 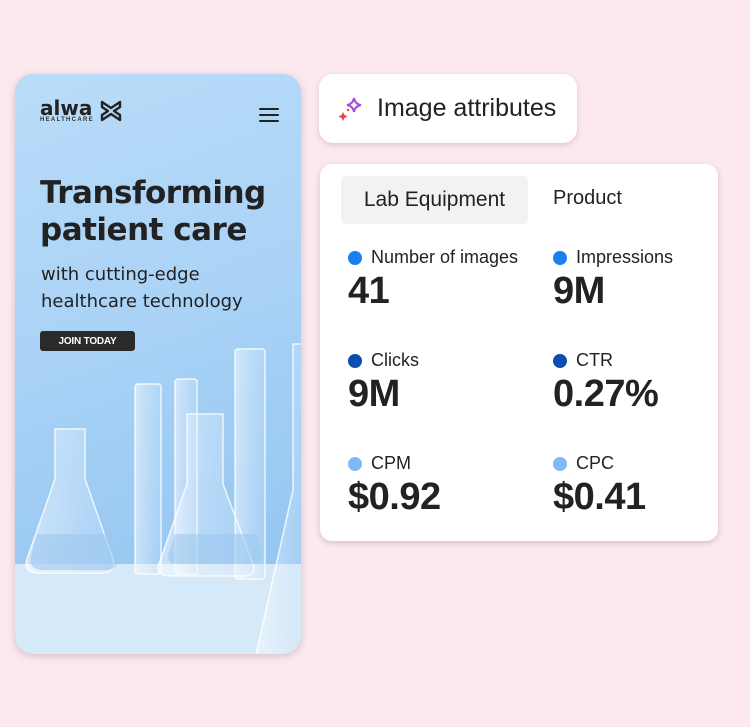 What do you see at coordinates (369, 291) in the screenshot?
I see `metric-value: 41` at bounding box center [369, 291].